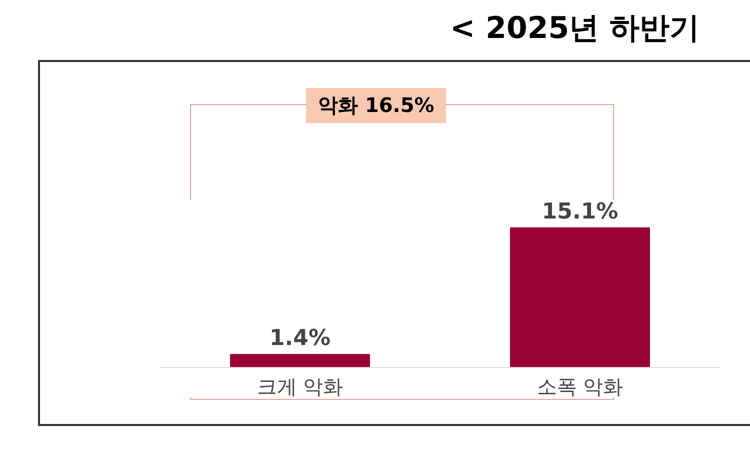 This screenshot has height=450, width=750. Describe the element at coordinates (300, 386) in the screenshot. I see `x-tick-label: 크게 악화` at that location.